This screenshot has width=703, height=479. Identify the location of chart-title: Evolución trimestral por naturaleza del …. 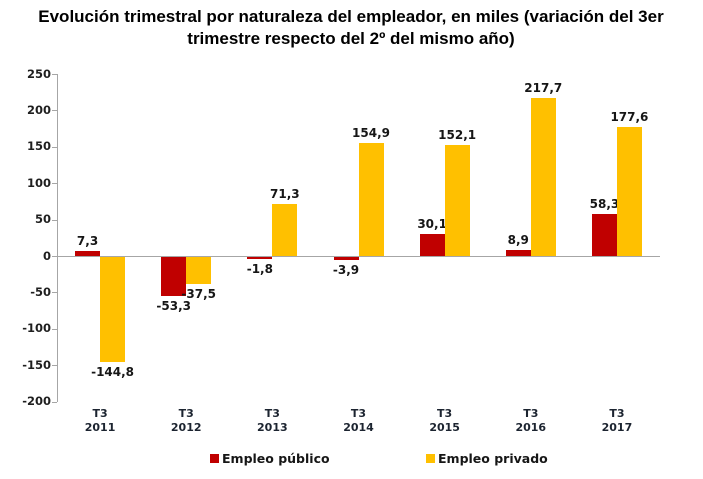
(351, 27).